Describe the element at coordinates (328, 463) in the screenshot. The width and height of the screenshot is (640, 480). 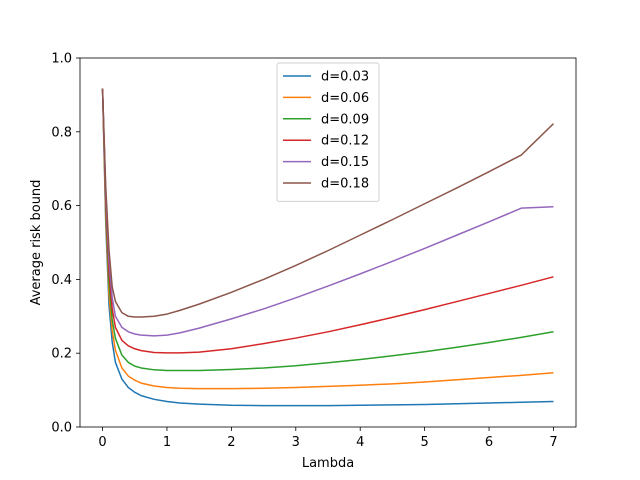
I see `x-axis-label: Lambda` at that location.